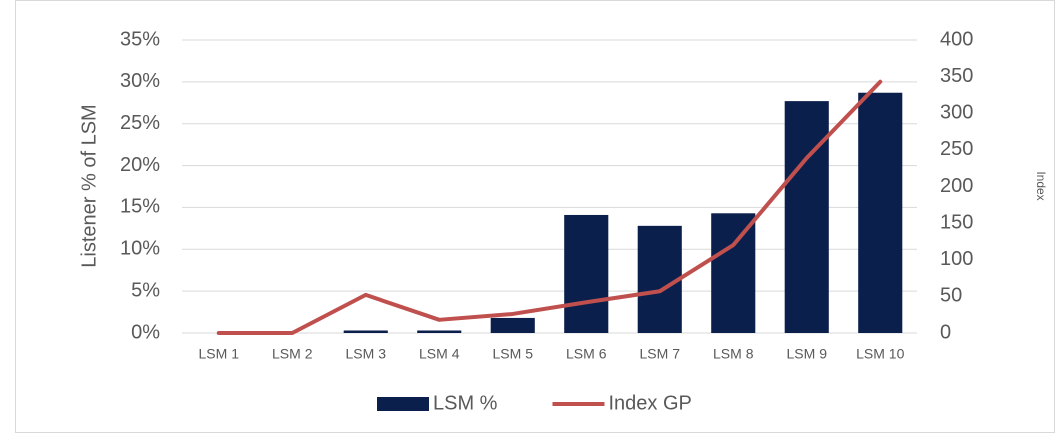 The width and height of the screenshot is (1055, 433). Describe the element at coordinates (733, 354) in the screenshot. I see `x-tick-label: LSM 8` at that location.